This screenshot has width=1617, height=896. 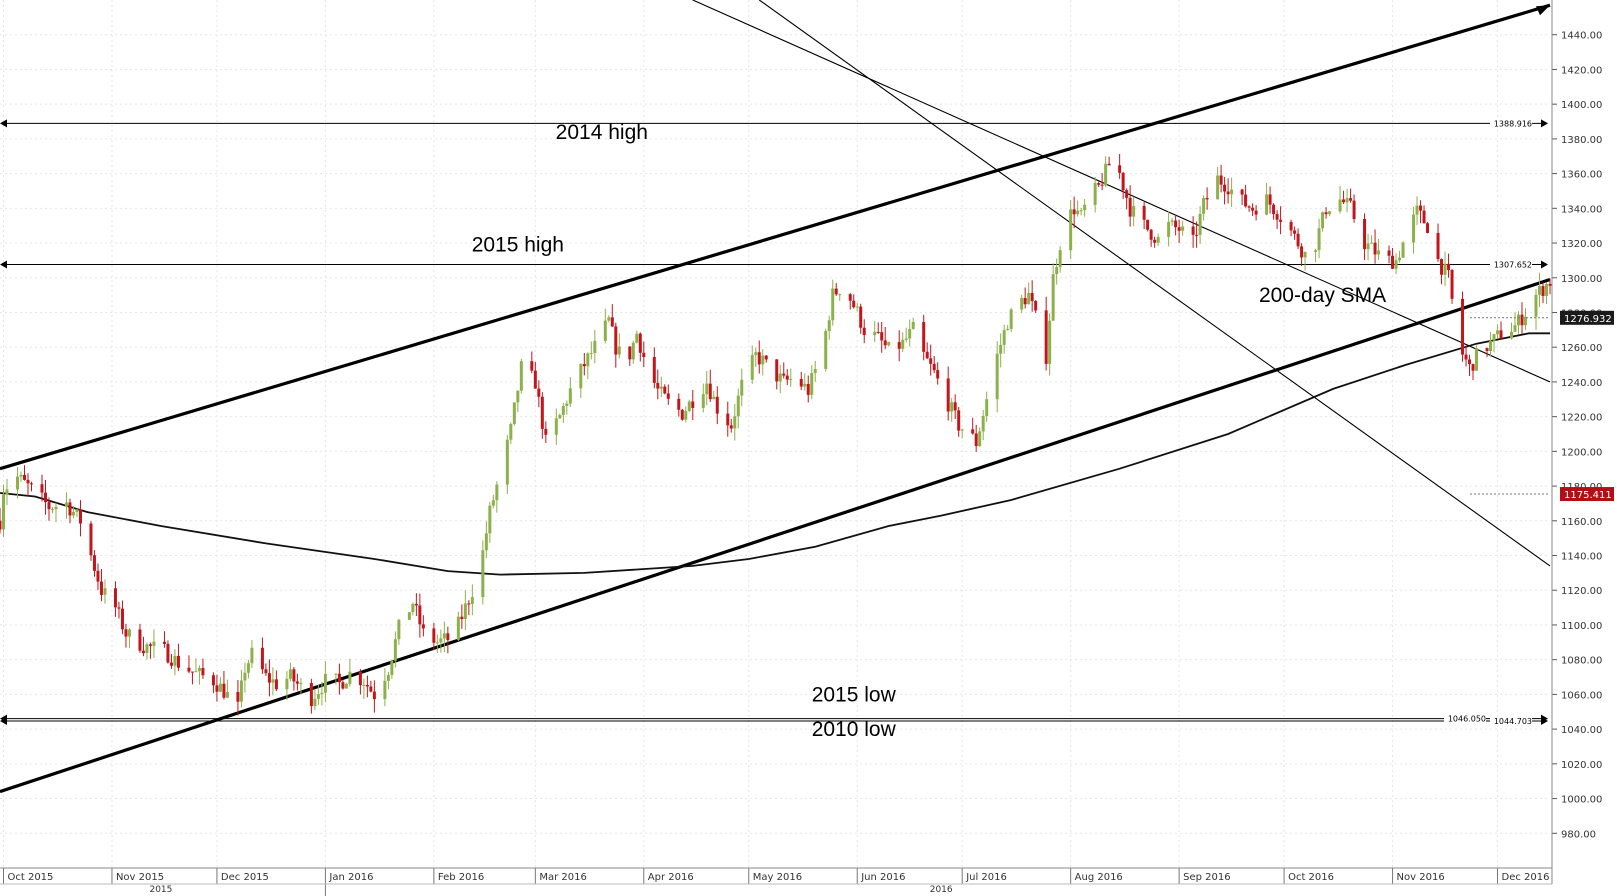 What do you see at coordinates (1581, 765) in the screenshot?
I see `y-tick-label: 1020.00` at bounding box center [1581, 765].